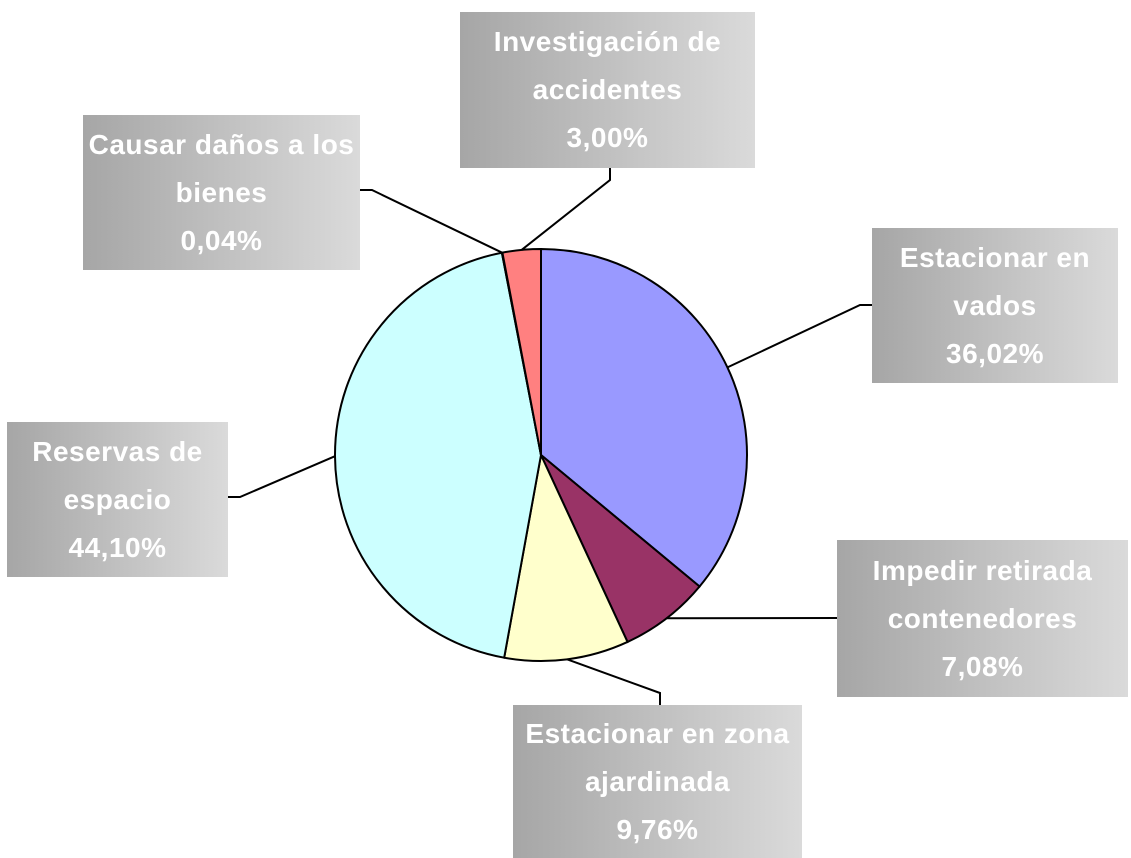 Image resolution: width=1131 pixels, height=858 pixels. Describe the element at coordinates (982, 594) in the screenshot. I see `category-label: Impedir retirada contenedores` at that location.